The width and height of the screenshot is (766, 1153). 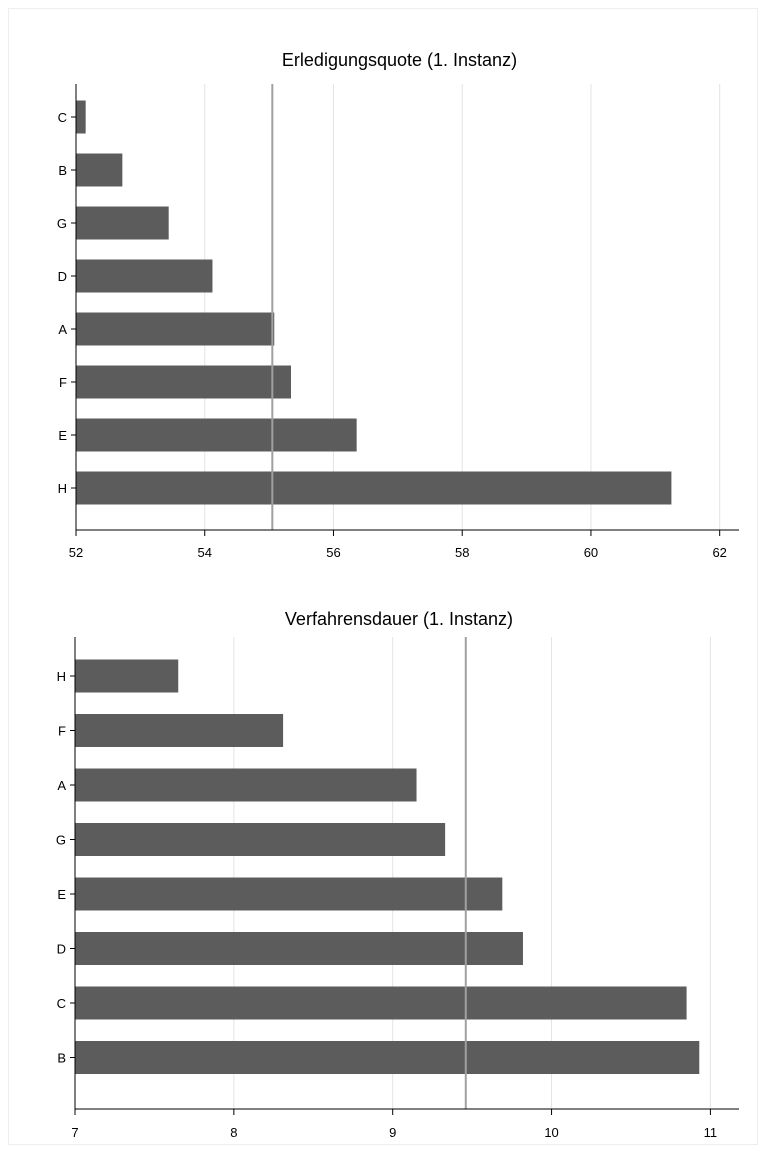 What do you see at coordinates (399, 619) in the screenshot?
I see `chart-title: Verfahrensdauer (1. Instanz)` at bounding box center [399, 619].